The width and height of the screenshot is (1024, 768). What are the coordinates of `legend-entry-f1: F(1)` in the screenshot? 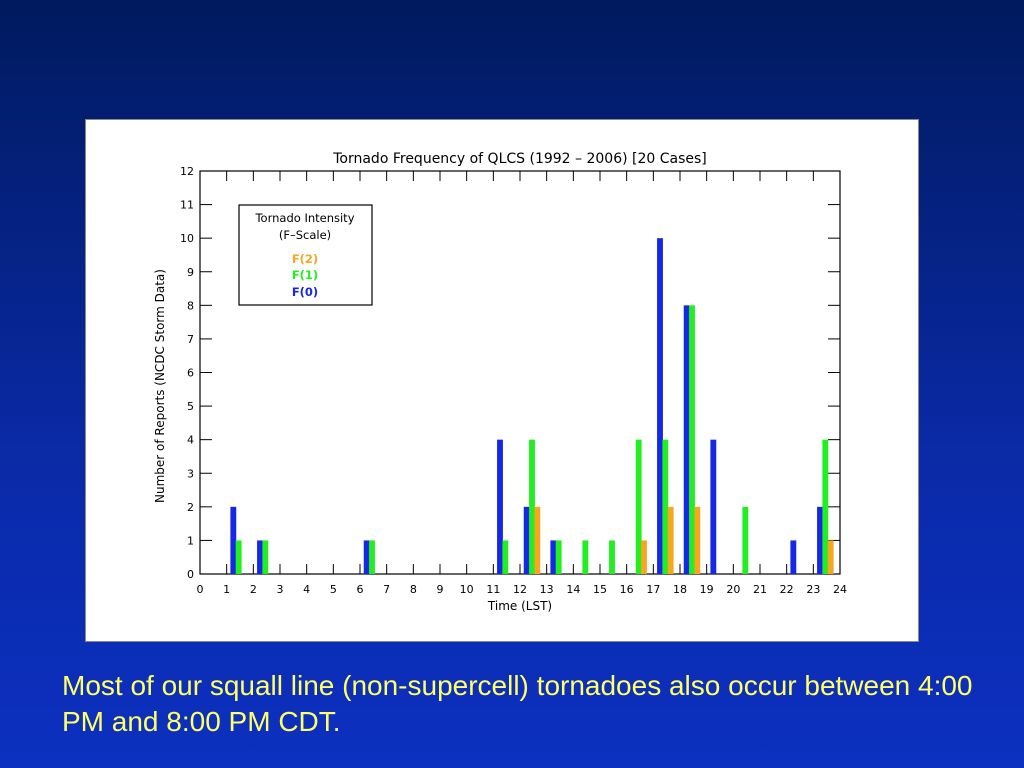 It's located at (305, 275).